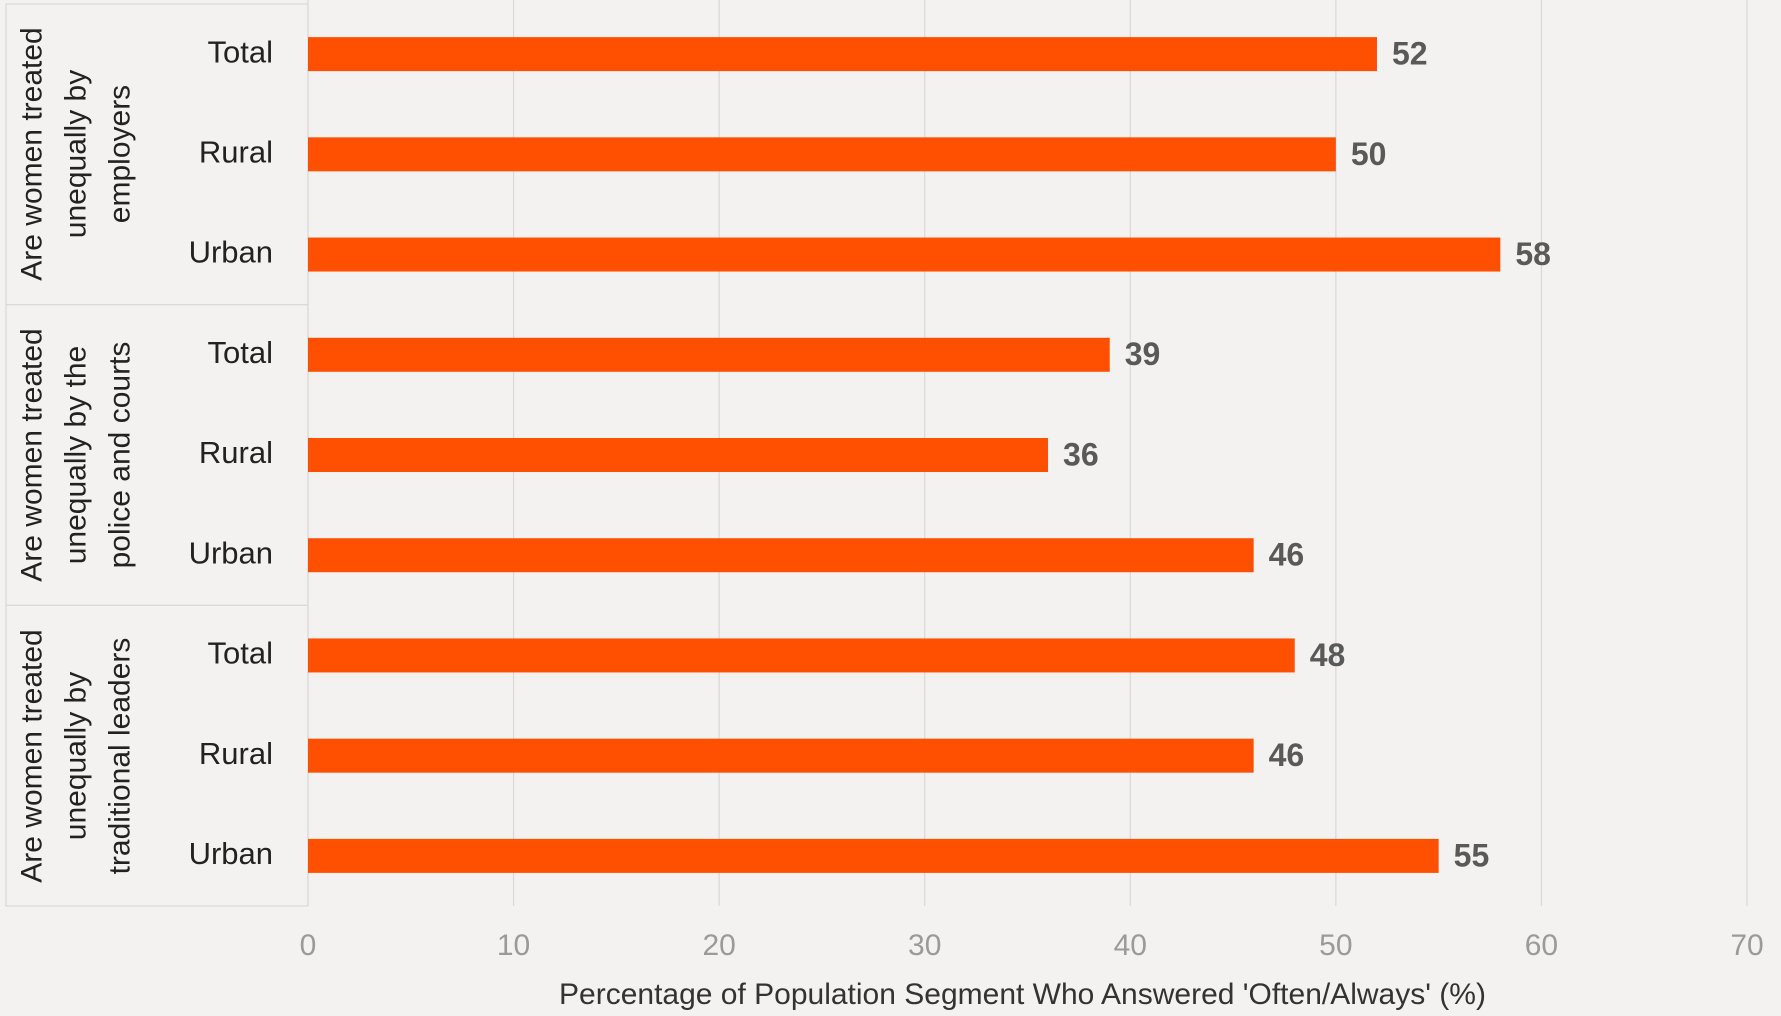  I want to click on x-tick-label: 30, so click(924, 945).